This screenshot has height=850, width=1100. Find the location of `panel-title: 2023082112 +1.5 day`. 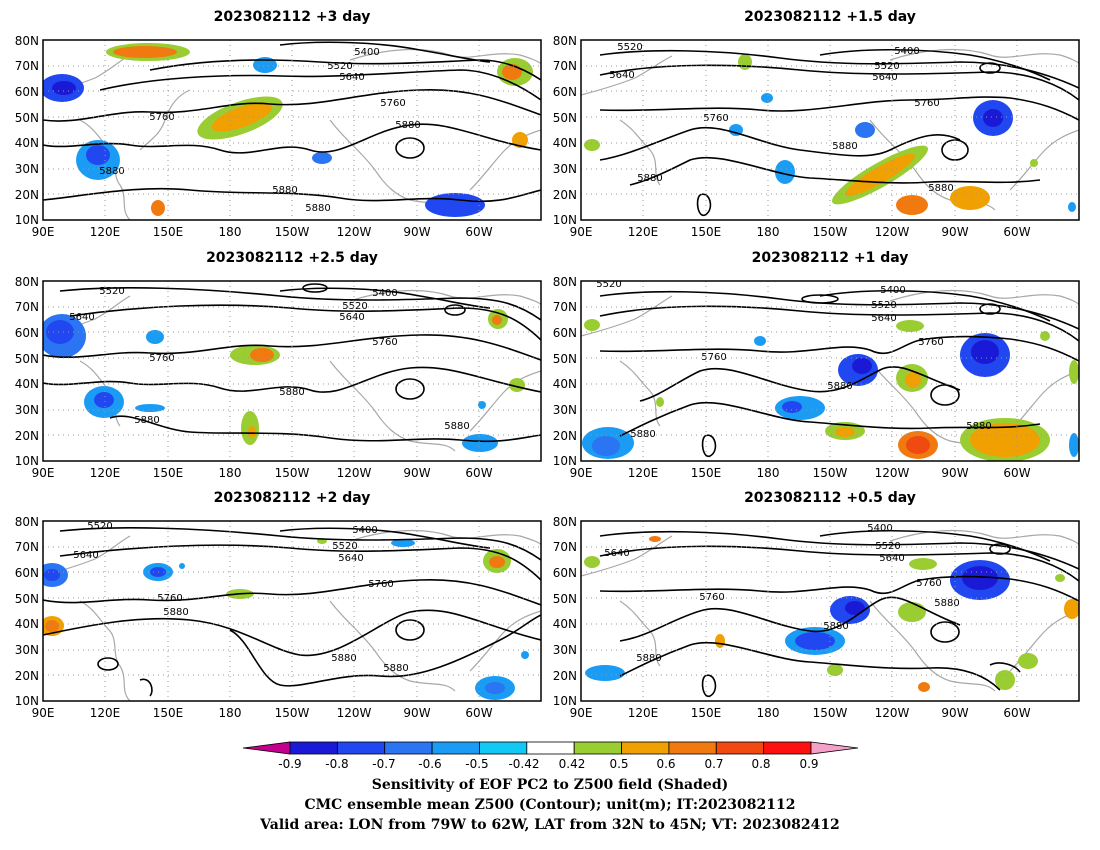

panel-title: 2023082112 +1.5 day is located at coordinates (830, 17).